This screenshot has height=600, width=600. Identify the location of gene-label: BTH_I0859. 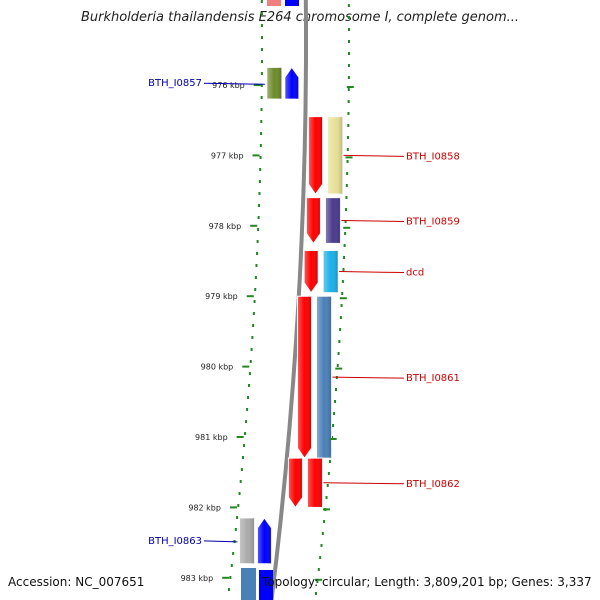
(433, 222).